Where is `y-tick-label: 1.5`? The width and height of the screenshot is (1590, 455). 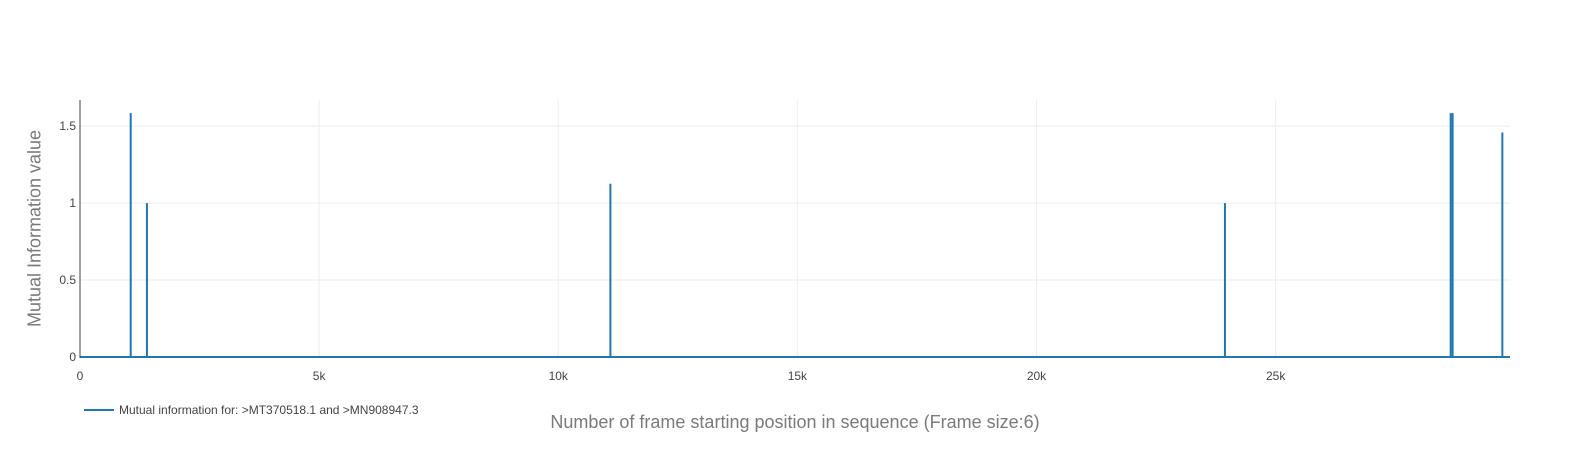
y-tick-label: 1.5 is located at coordinates (67, 126).